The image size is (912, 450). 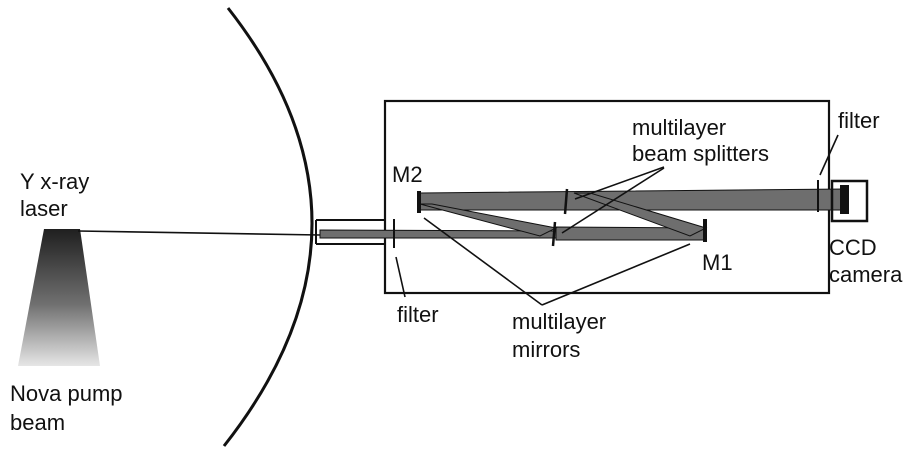 What do you see at coordinates (844, 199) in the screenshot?
I see `ccd-camera-sensor` at bounding box center [844, 199].